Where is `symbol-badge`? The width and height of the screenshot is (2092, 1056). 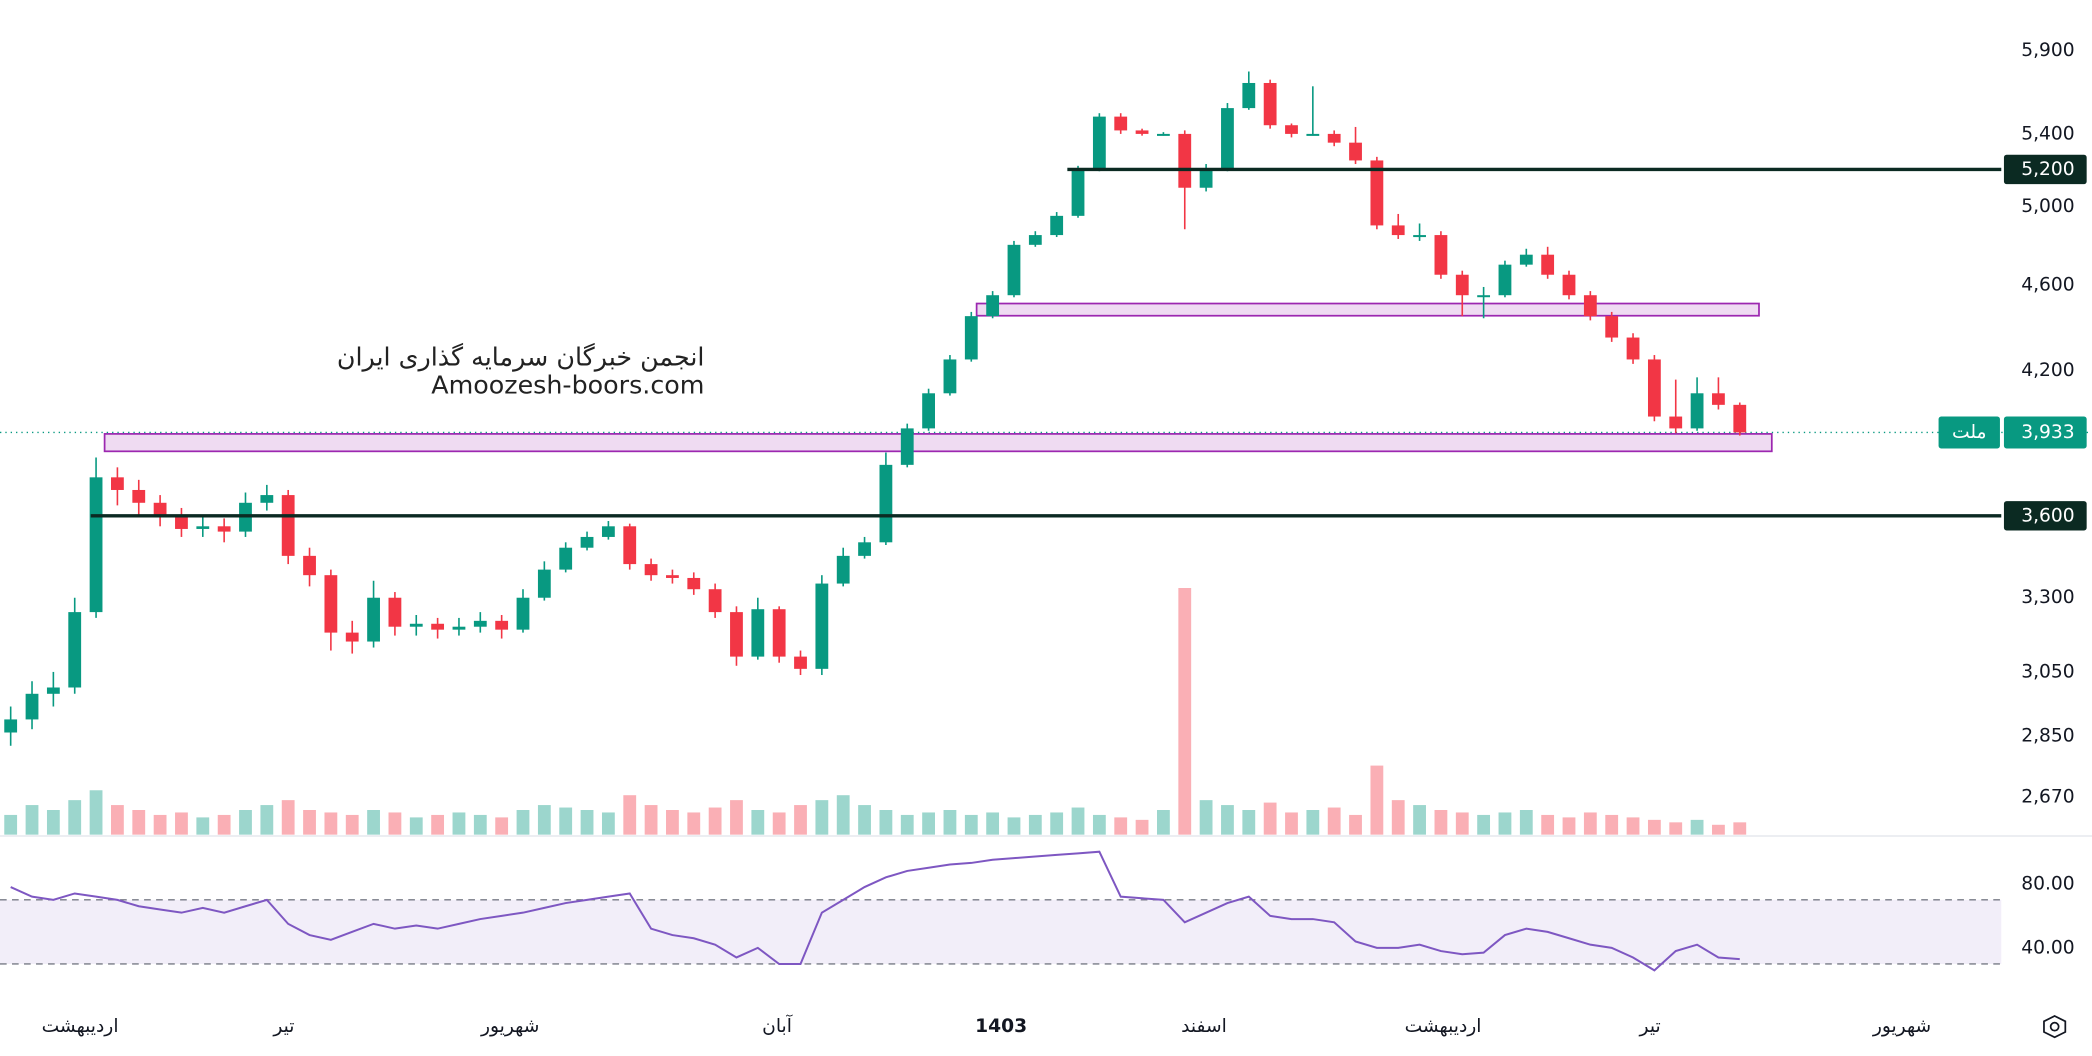 symbol-badge is located at coordinates (1969, 432).